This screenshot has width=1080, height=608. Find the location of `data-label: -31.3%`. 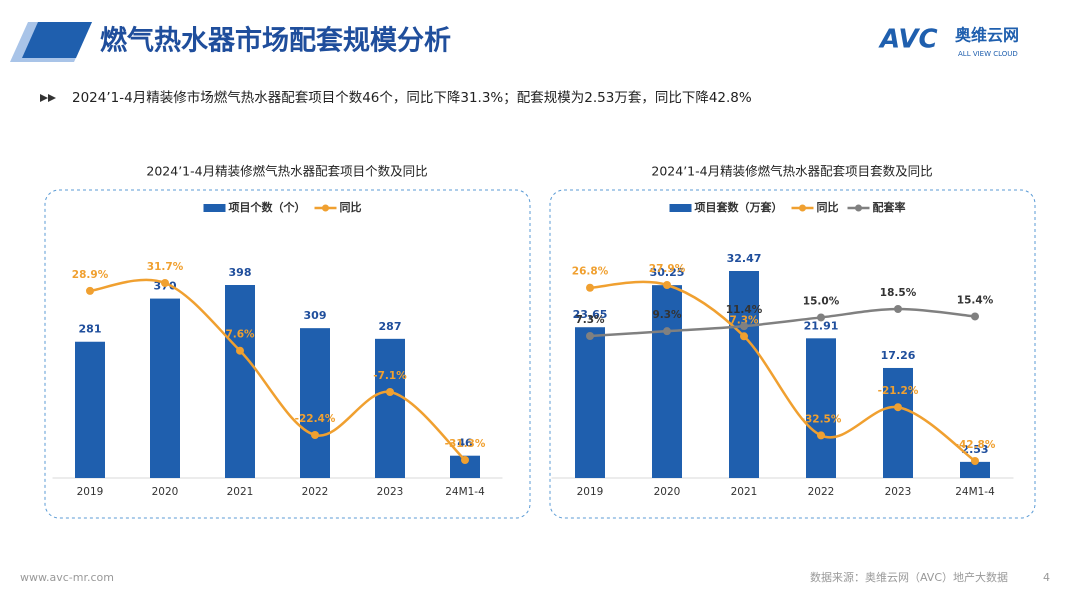

data-label: -31.3% is located at coordinates (465, 444).